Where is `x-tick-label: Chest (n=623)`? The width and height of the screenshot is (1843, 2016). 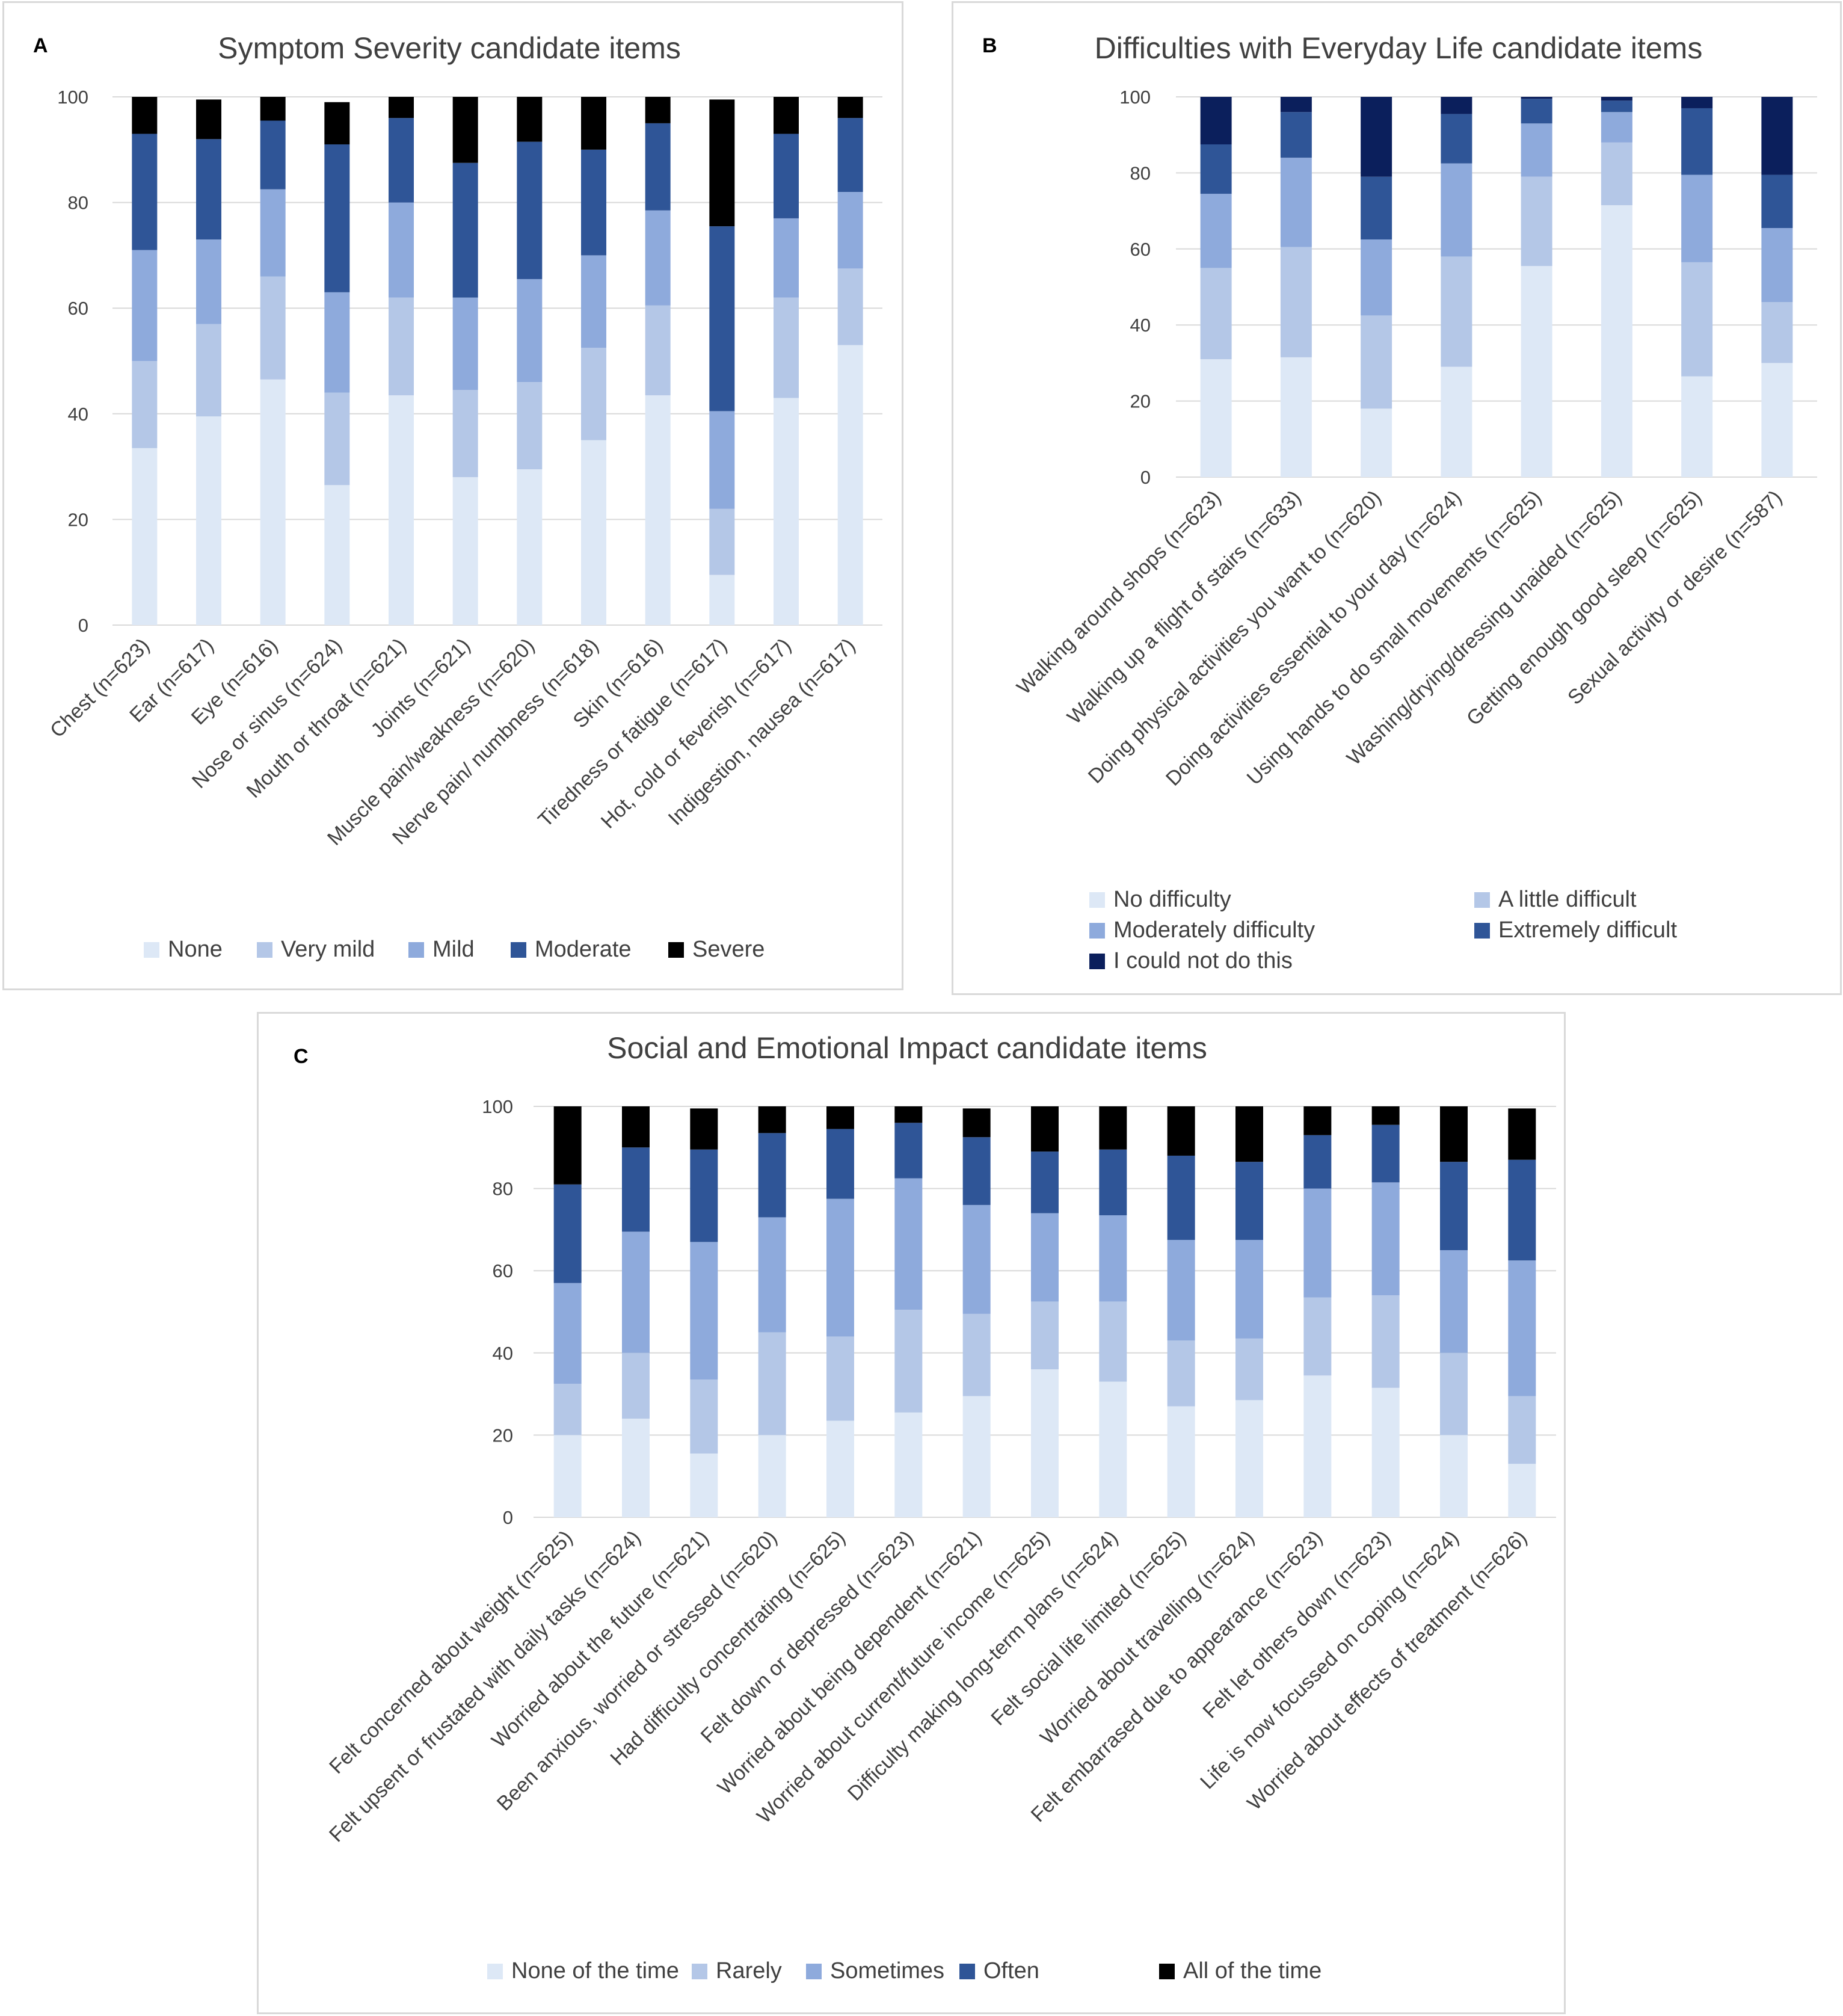
x-tick-label: Chest (n=623) is located at coordinates (100, 688).